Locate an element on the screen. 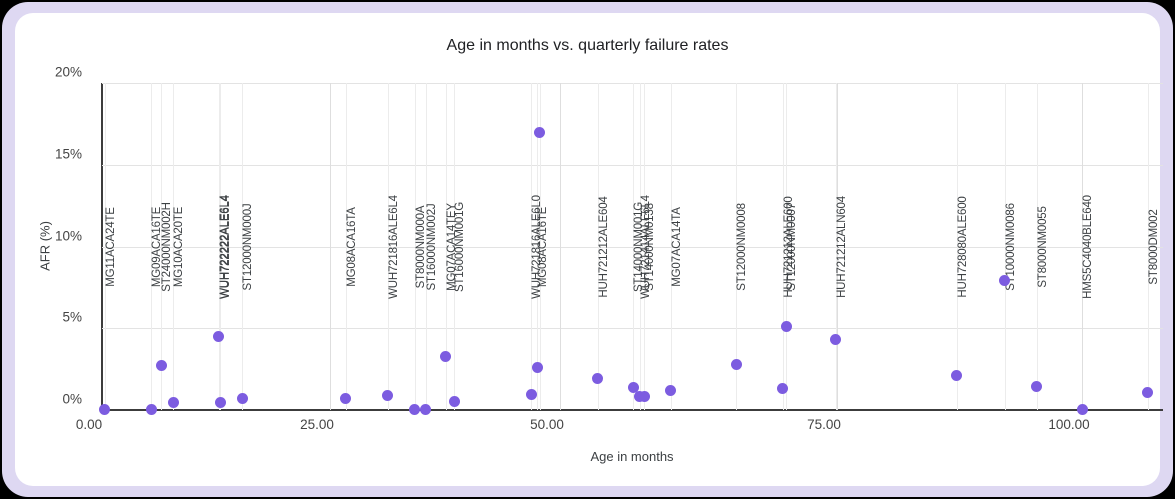 The width and height of the screenshot is (1175, 499). model-label: WUH721816ALE6L4 is located at coordinates (393, 246).